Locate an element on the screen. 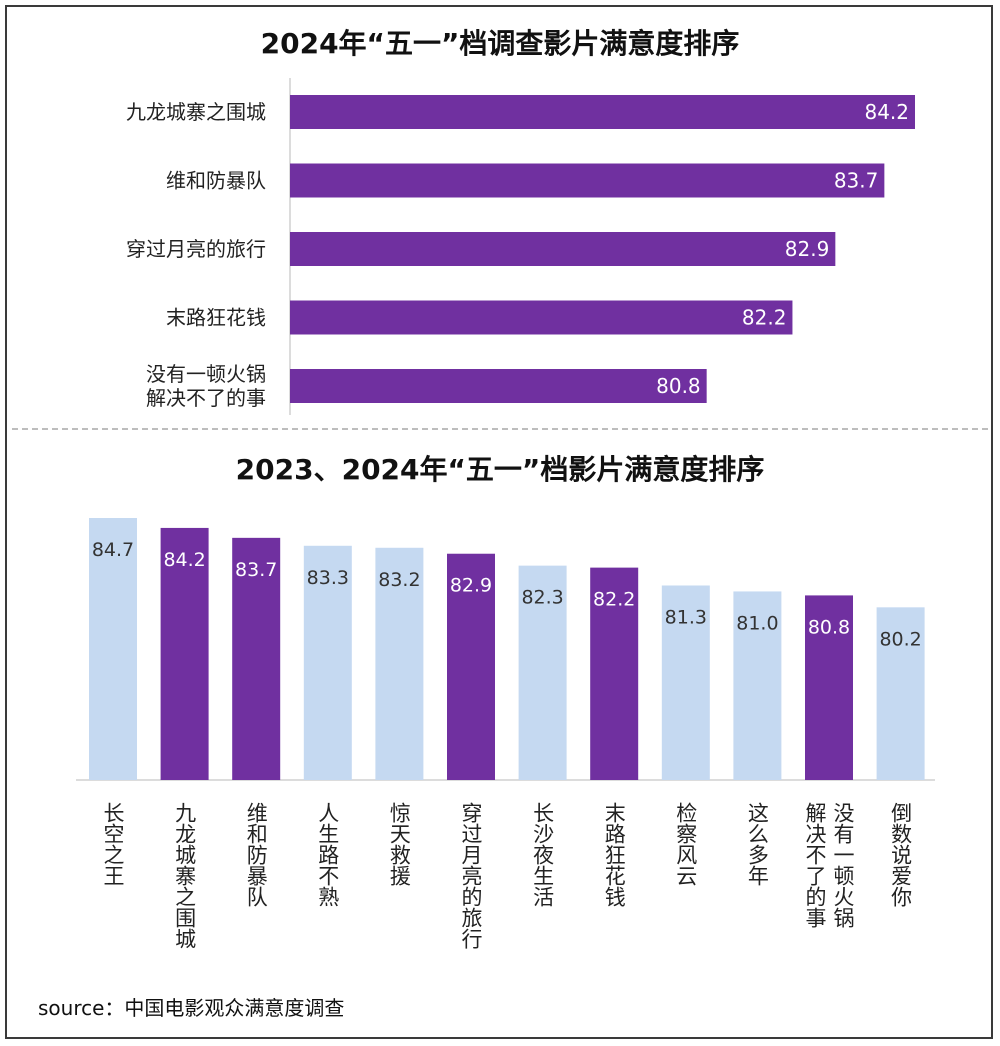  category-label: 倒数说爱你 is located at coordinates (901, 854).